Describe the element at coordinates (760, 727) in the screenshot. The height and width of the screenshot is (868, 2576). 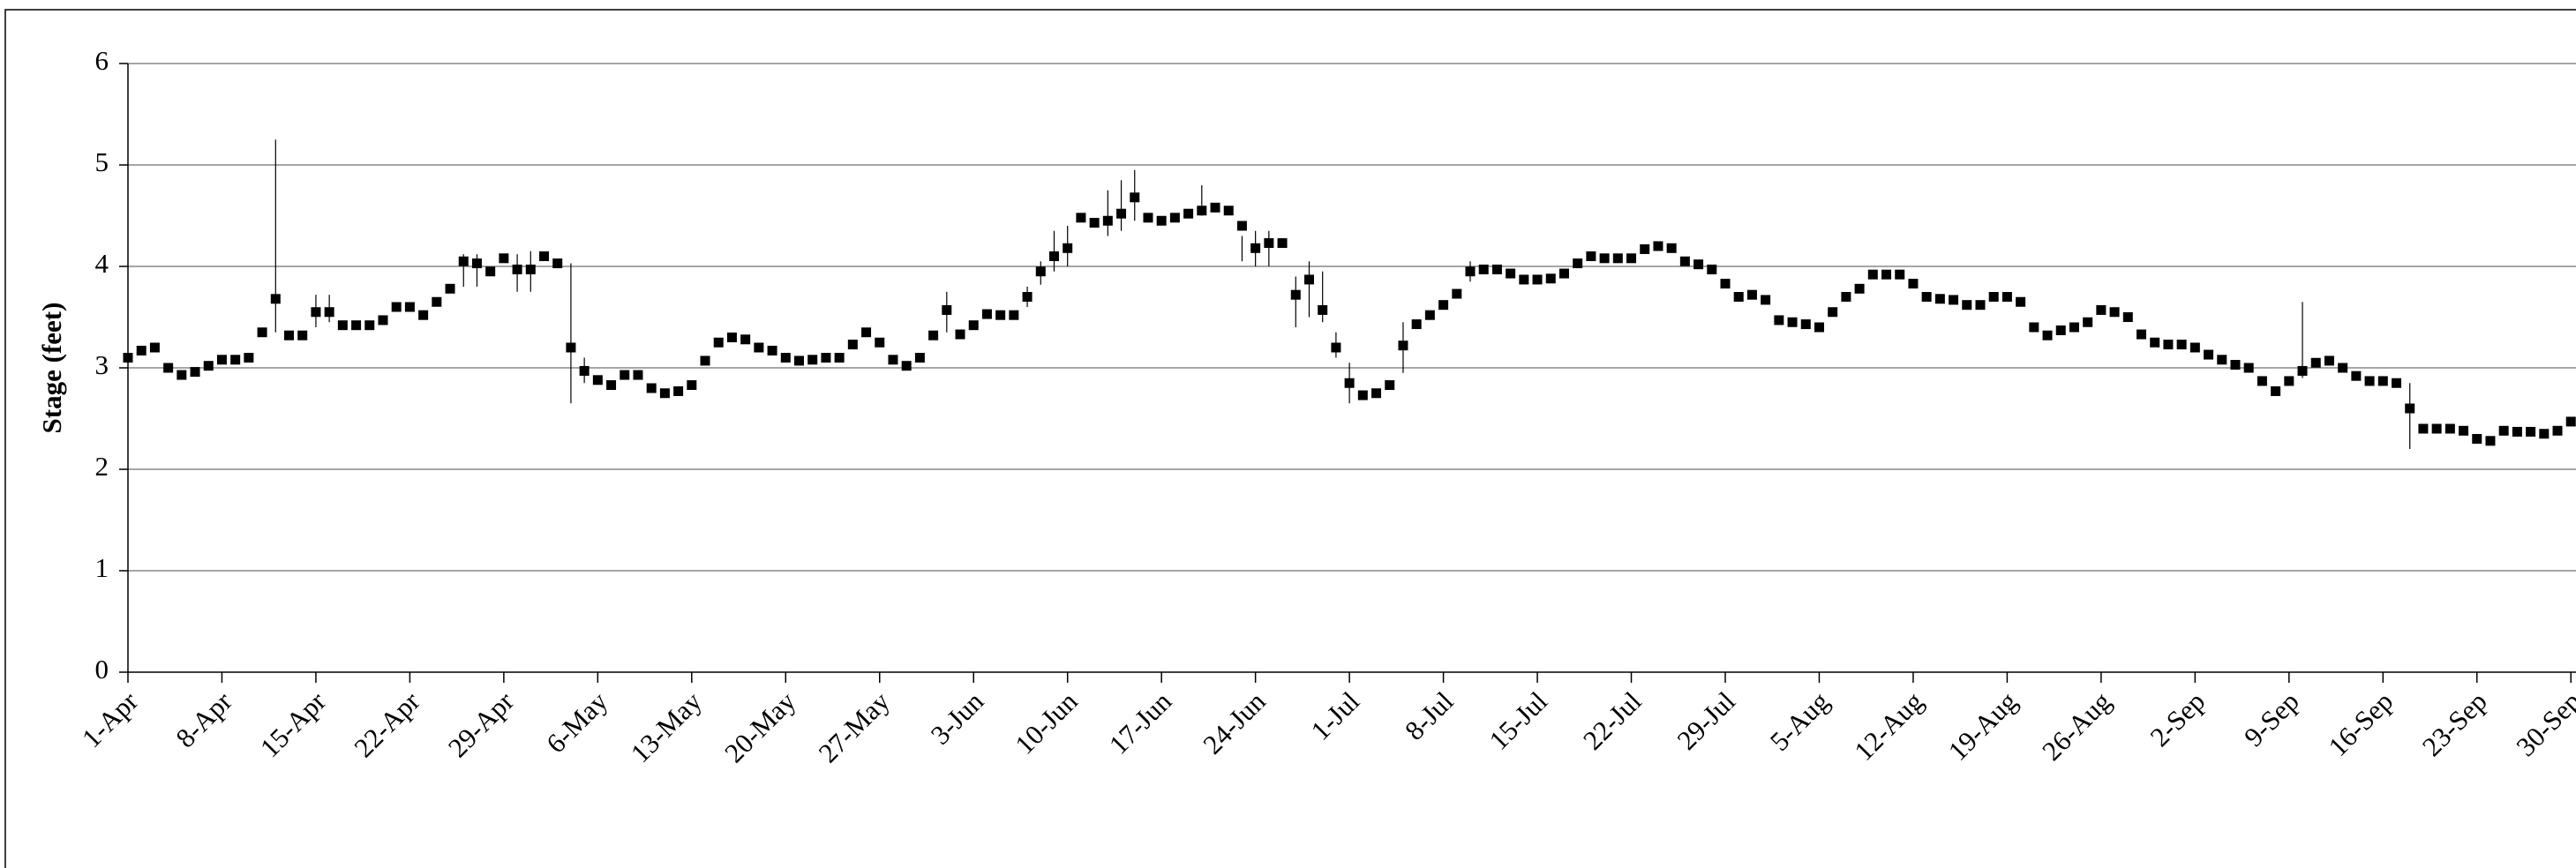
I see `x-tick-label: 20-May` at that location.